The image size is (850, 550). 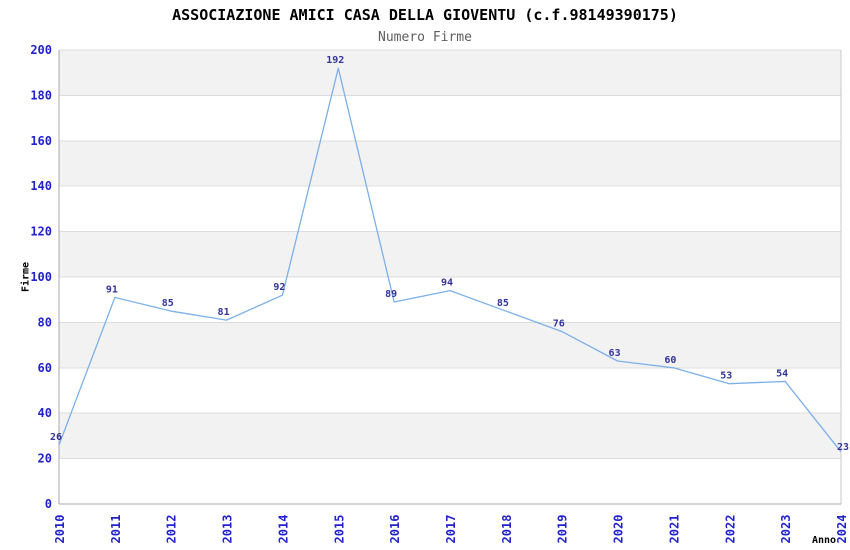 What do you see at coordinates (335, 60) in the screenshot?
I see `point-label: 192` at bounding box center [335, 60].